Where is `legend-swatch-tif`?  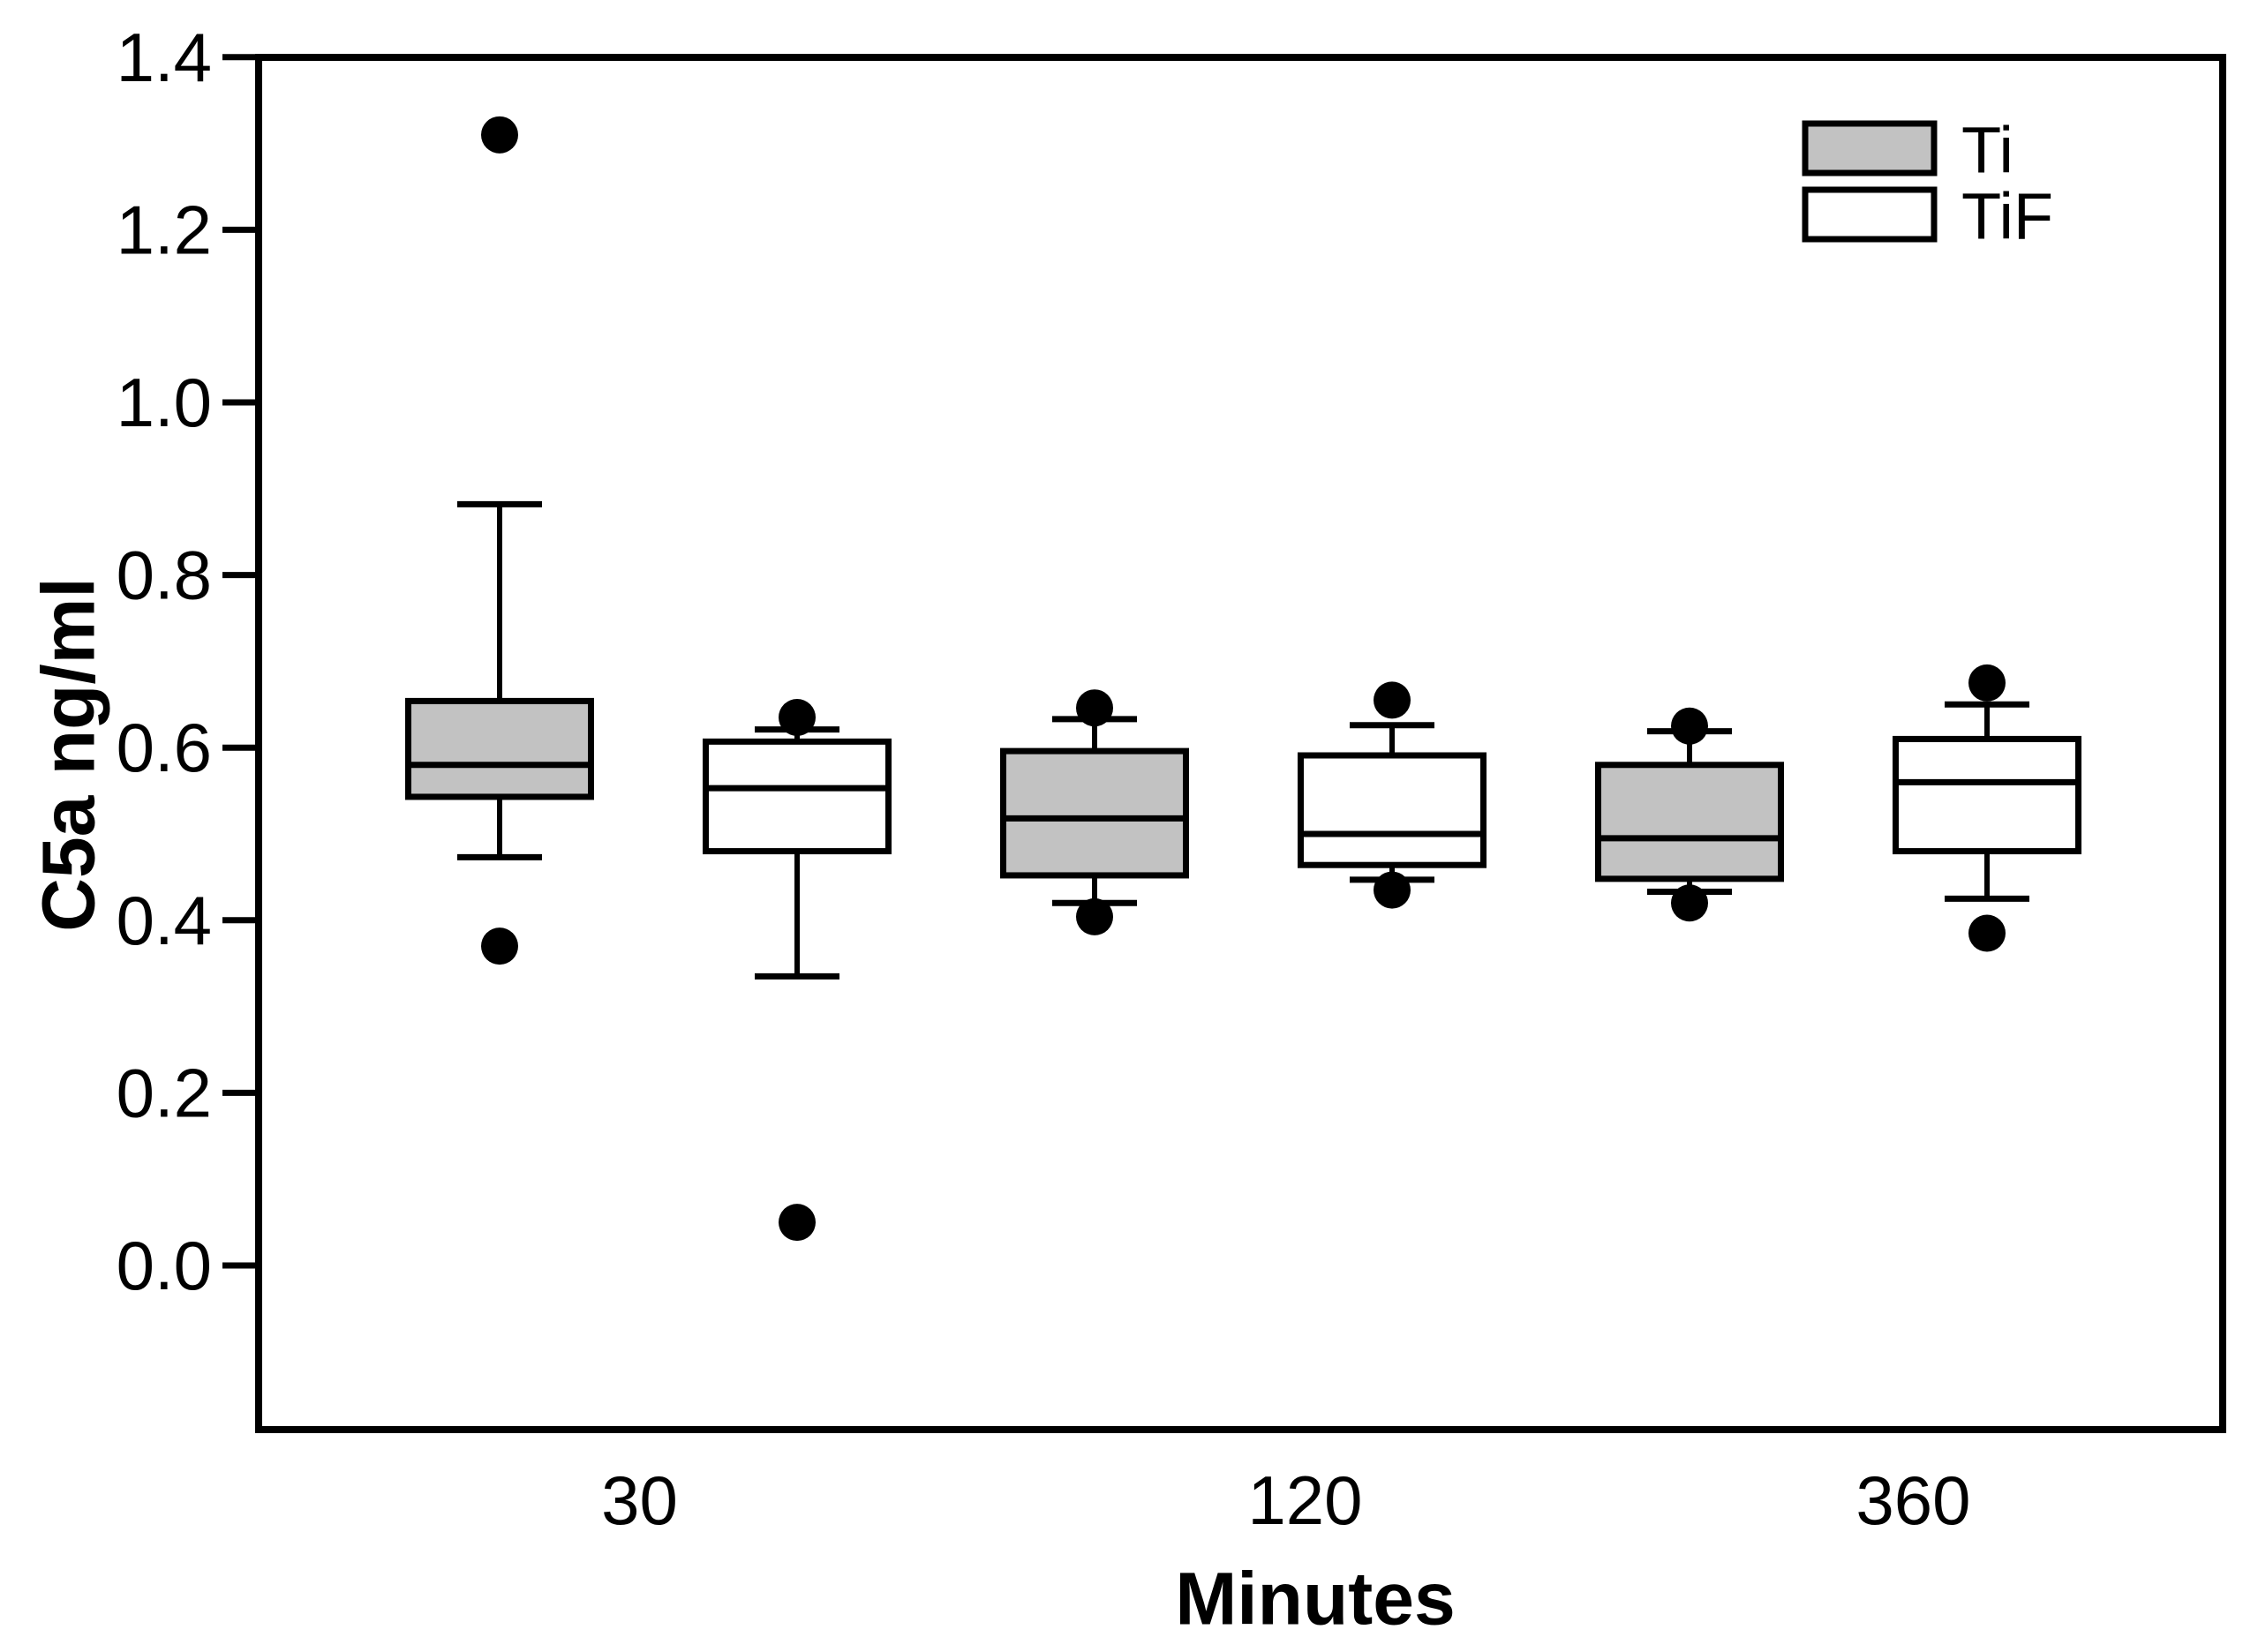 legend-swatch-tif is located at coordinates (1870, 214).